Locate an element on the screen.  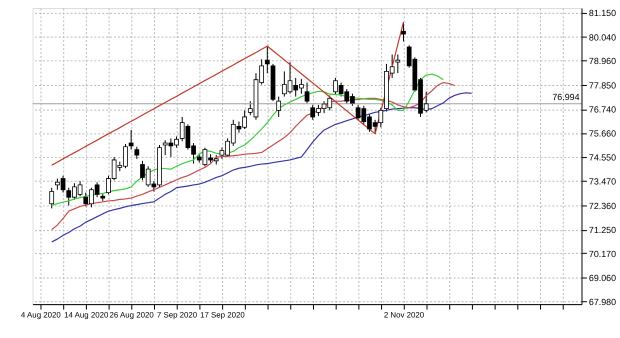
y-tick-label: 75.660 is located at coordinates (602, 133).